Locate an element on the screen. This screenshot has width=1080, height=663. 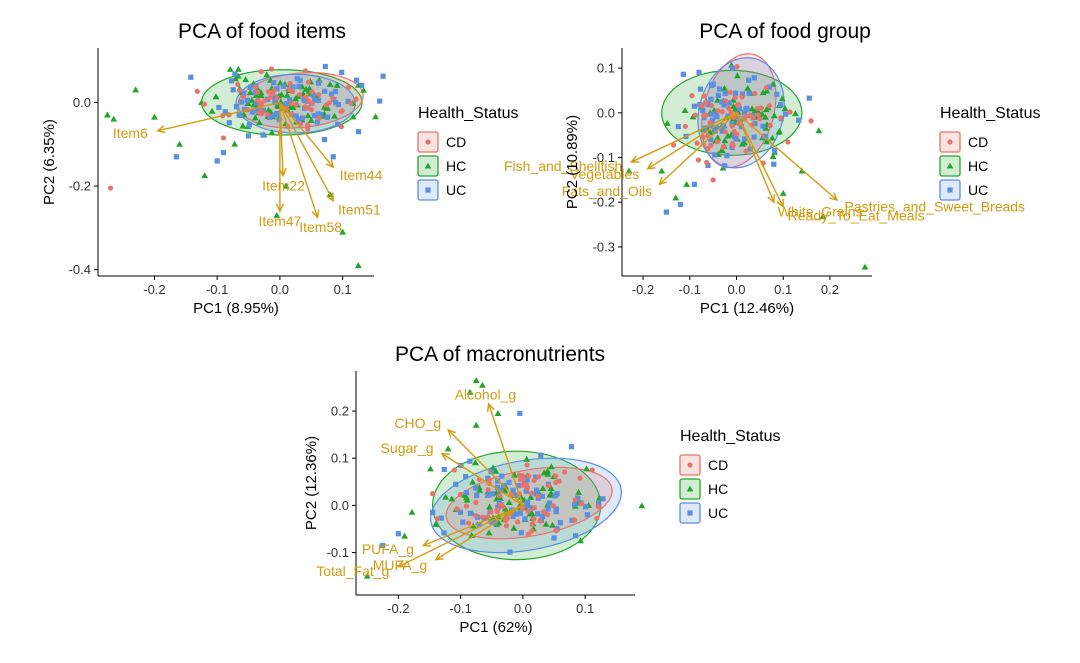
y-axis-label: PC2 (12.36%) is located at coordinates (311, 483).